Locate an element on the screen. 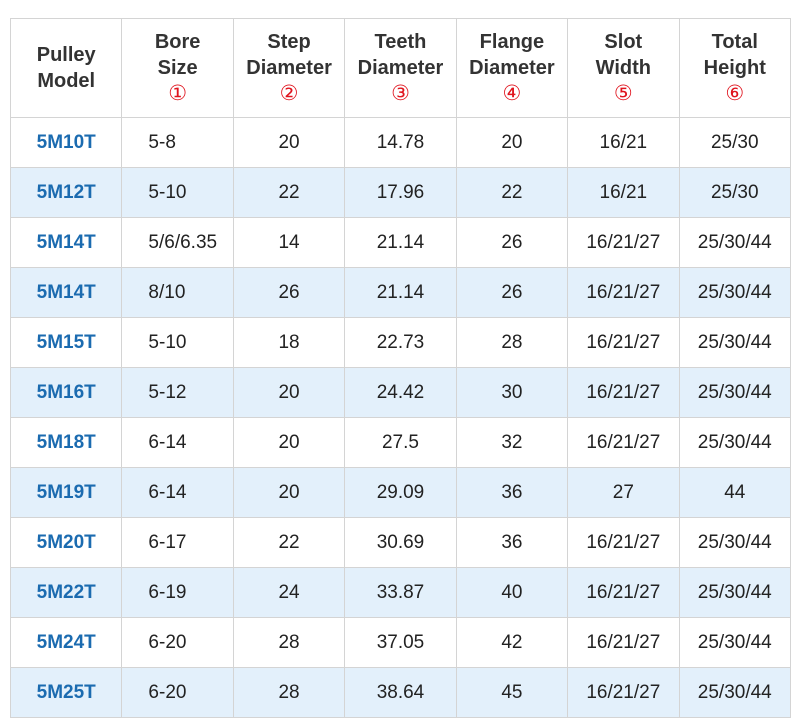 The width and height of the screenshot is (800, 718). table-cell: 5-8 is located at coordinates (177, 142).